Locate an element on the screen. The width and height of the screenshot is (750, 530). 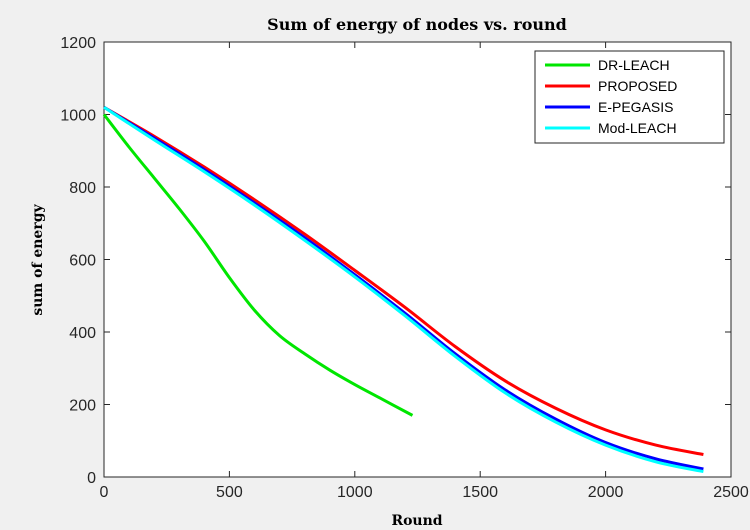
y-tick-label: 200 is located at coordinates (82, 406).